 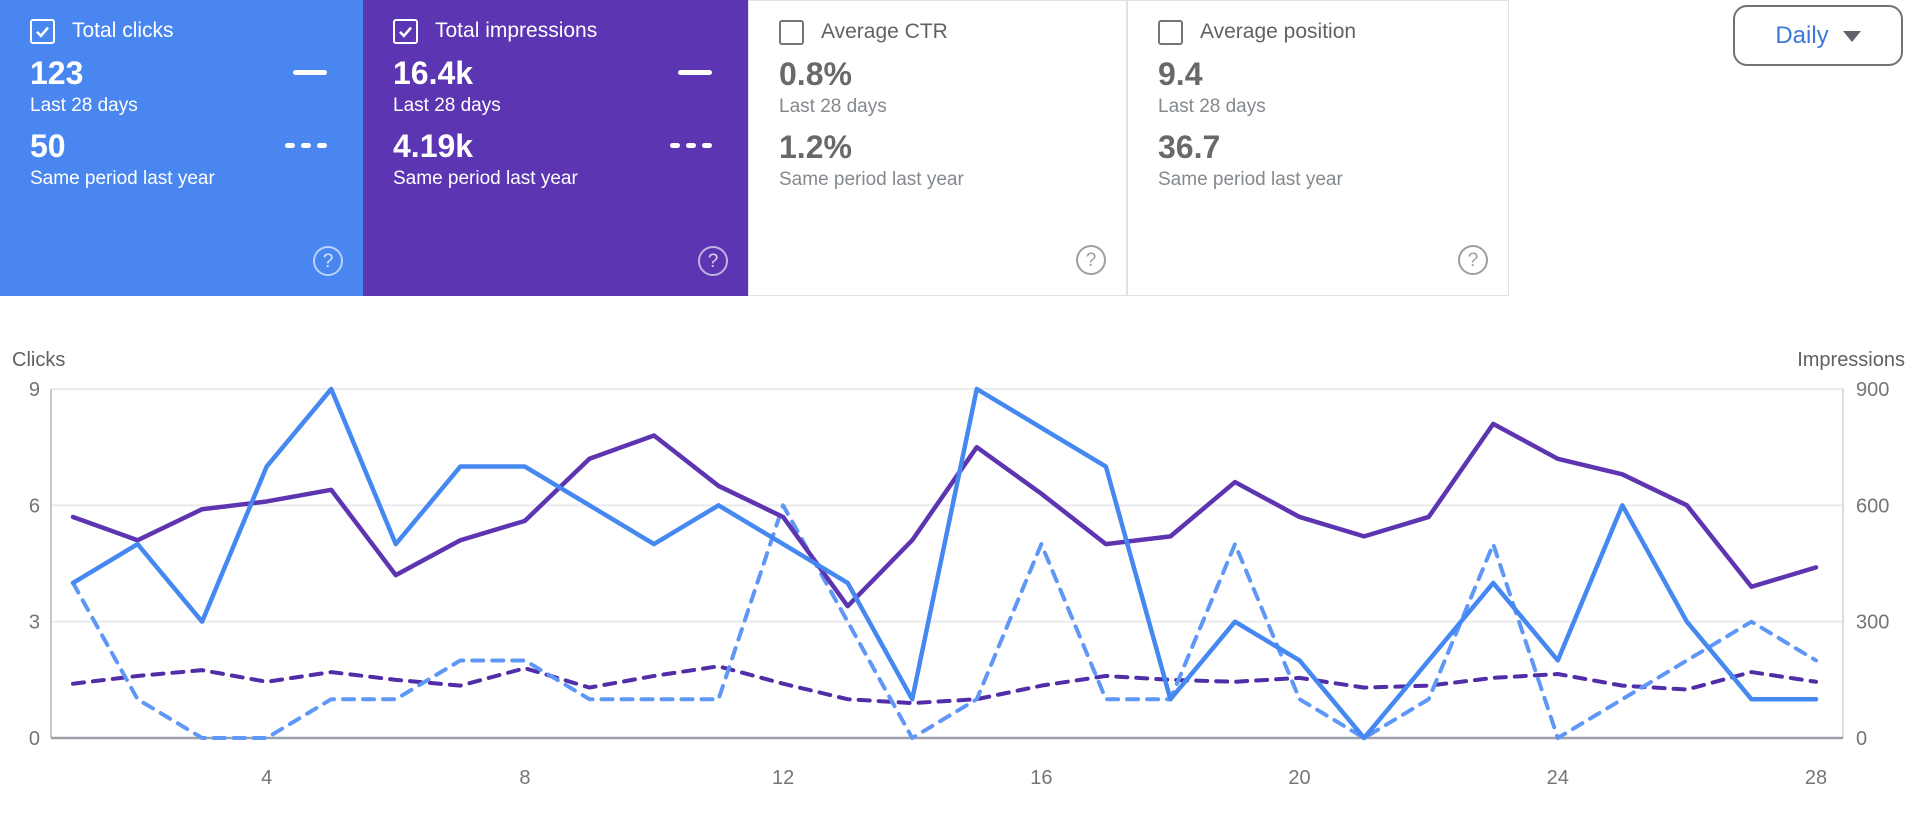 What do you see at coordinates (1872, 623) in the screenshot?
I see `right-axis-tick: 300` at bounding box center [1872, 623].